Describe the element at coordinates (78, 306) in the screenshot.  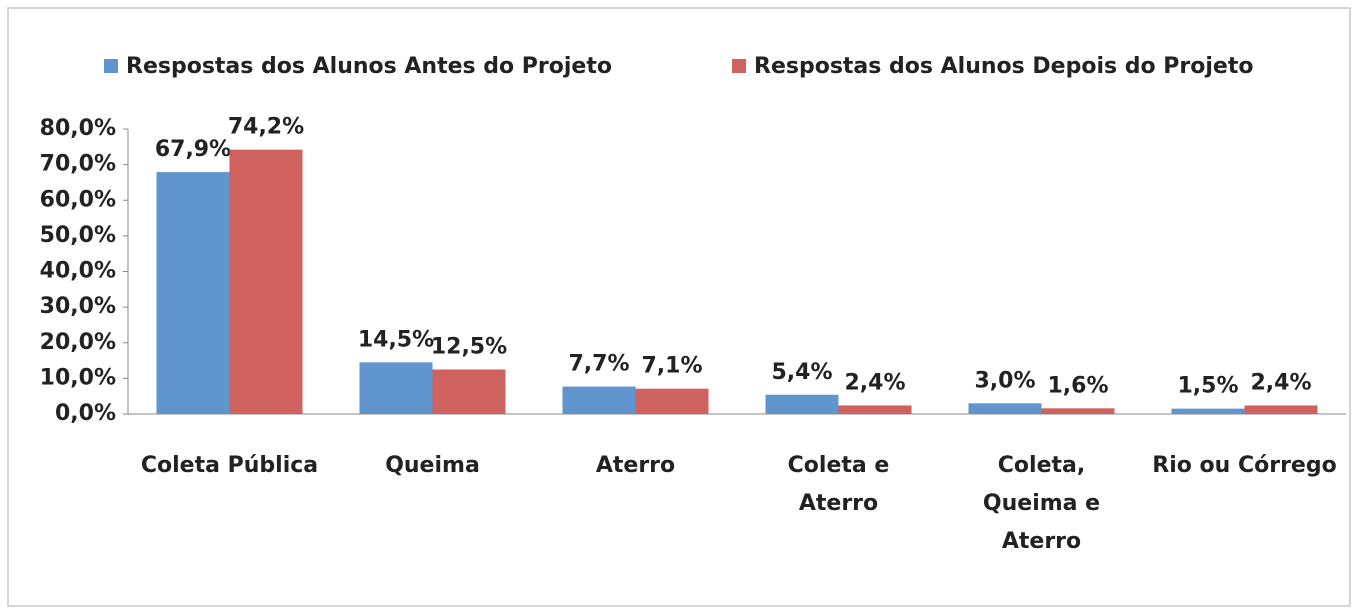
I see `y-tick-label: 30,0%` at that location.